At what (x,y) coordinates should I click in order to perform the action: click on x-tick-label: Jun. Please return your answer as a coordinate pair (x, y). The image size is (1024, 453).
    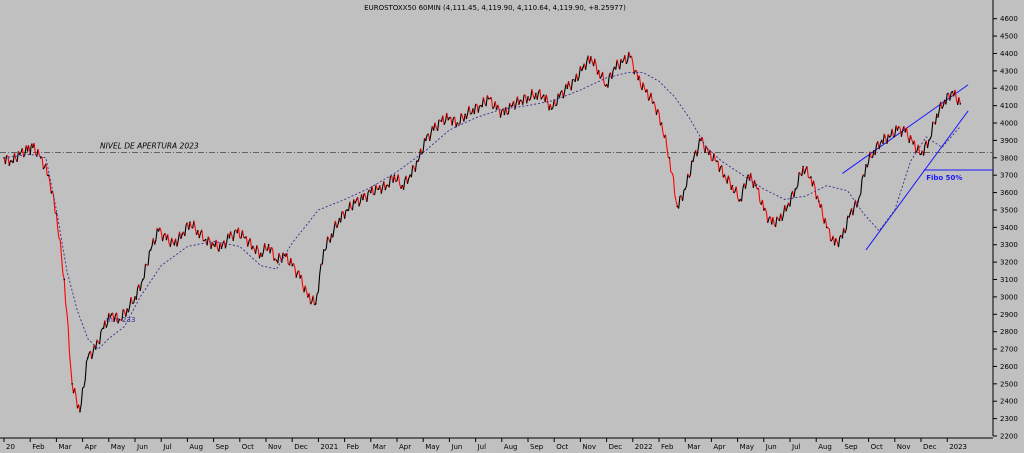
    Looking at the image, I should click on (142, 447).